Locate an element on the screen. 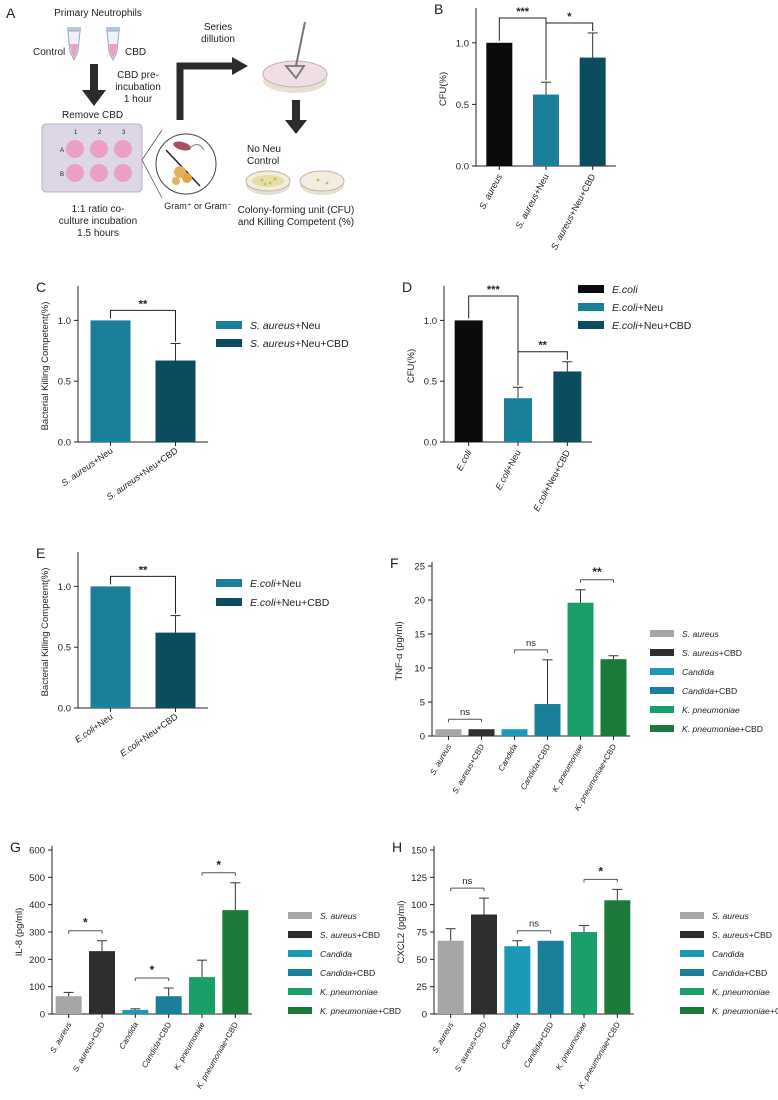  y-tick-label: 0 is located at coordinates (42, 1015).